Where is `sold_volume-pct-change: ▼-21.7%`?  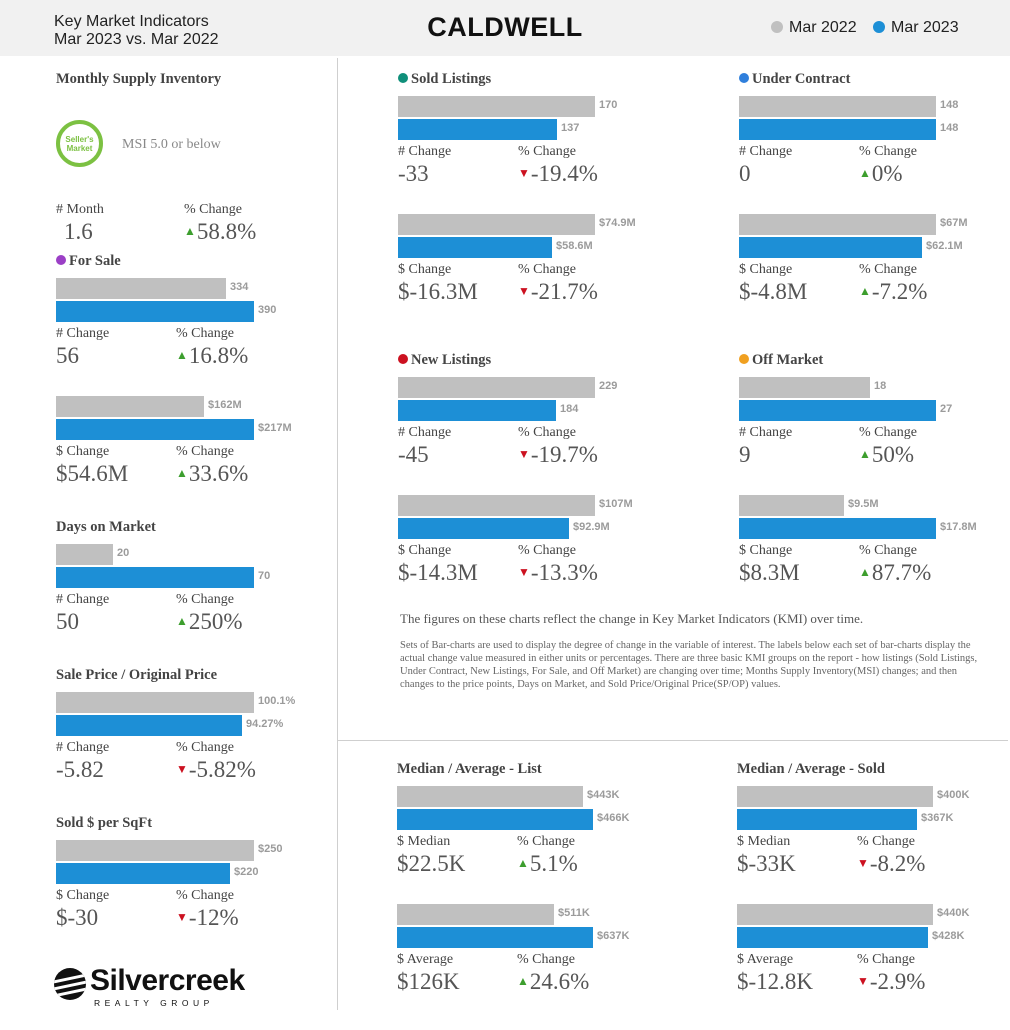
sold_volume-pct-change: ▼-21.7% is located at coordinates (558, 292).